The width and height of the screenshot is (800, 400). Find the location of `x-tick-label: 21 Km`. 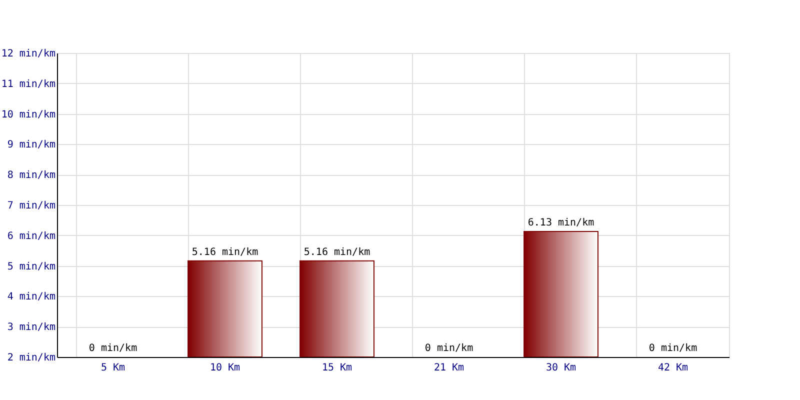

x-tick-label: 21 Km is located at coordinates (449, 368).